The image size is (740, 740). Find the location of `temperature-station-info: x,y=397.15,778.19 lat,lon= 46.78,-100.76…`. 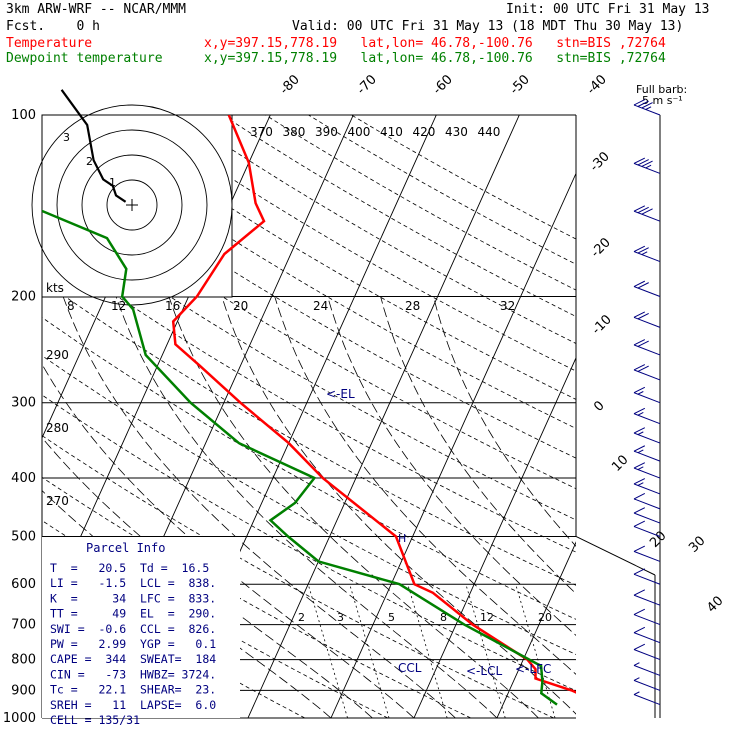

temperature-station-info: x,y=397.15,778.19 lat,lon= 46.78,-100.76… is located at coordinates (435, 43).